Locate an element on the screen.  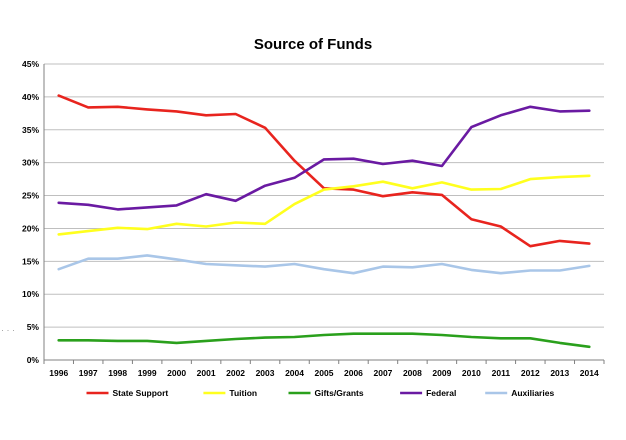
legend-item-federal: Federal is located at coordinates (428, 393).